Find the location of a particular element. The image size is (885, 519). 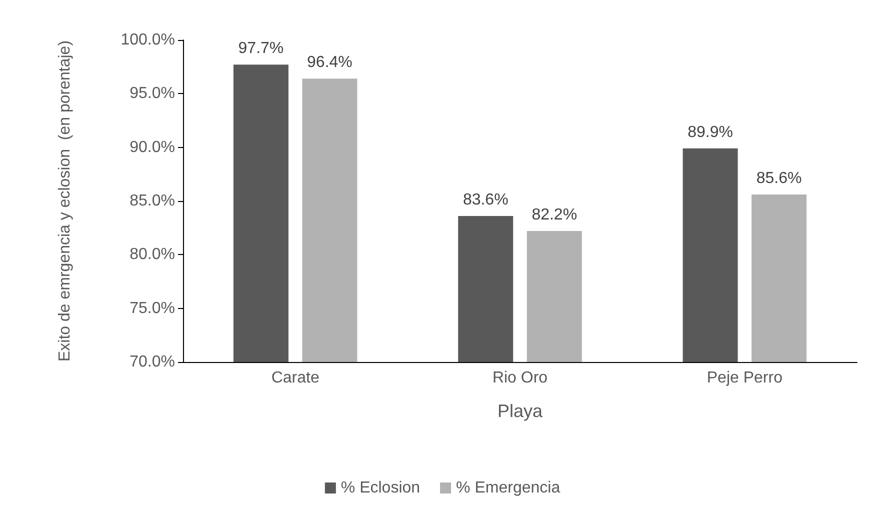

y-tick-label: 80.0% is located at coordinates (152, 255).